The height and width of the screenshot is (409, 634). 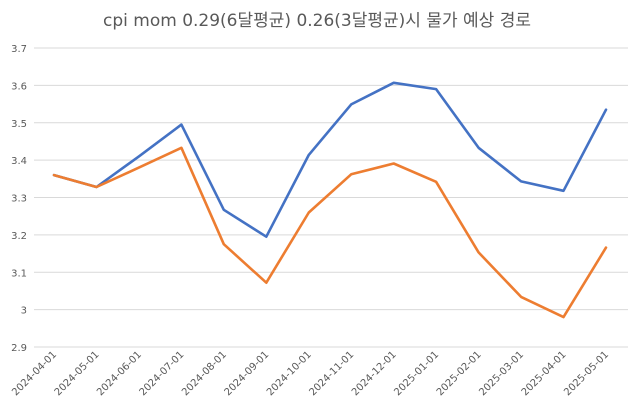 I want to click on y-tick-label: 3.1, so click(x=19, y=273).